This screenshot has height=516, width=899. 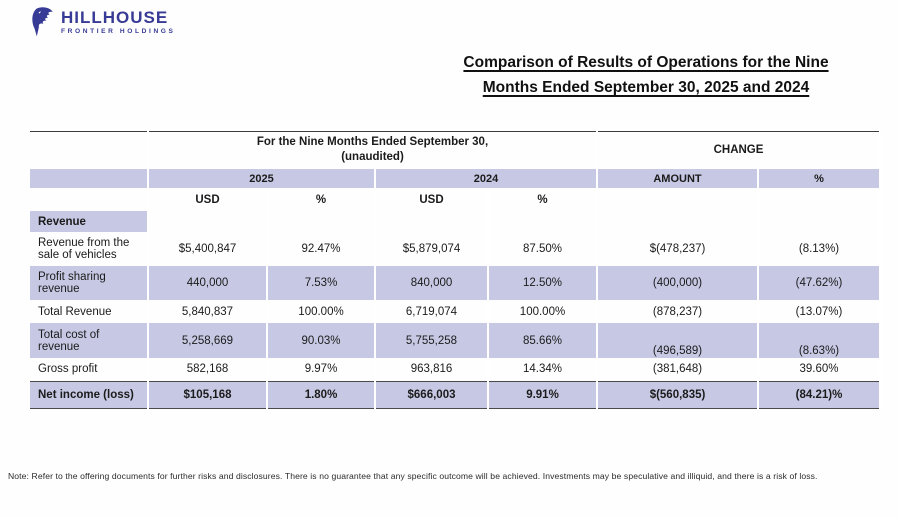 I want to click on cell-usd-2025: $105,168, so click(x=208, y=394).